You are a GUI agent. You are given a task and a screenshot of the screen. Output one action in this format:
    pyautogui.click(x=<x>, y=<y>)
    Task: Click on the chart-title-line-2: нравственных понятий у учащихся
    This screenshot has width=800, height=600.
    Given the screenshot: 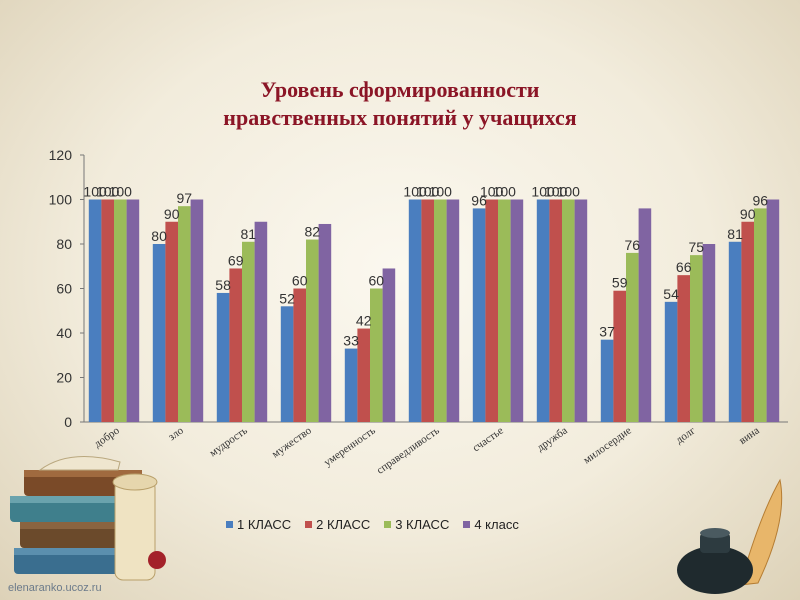 What is the action you would take?
    pyautogui.click(x=400, y=117)
    